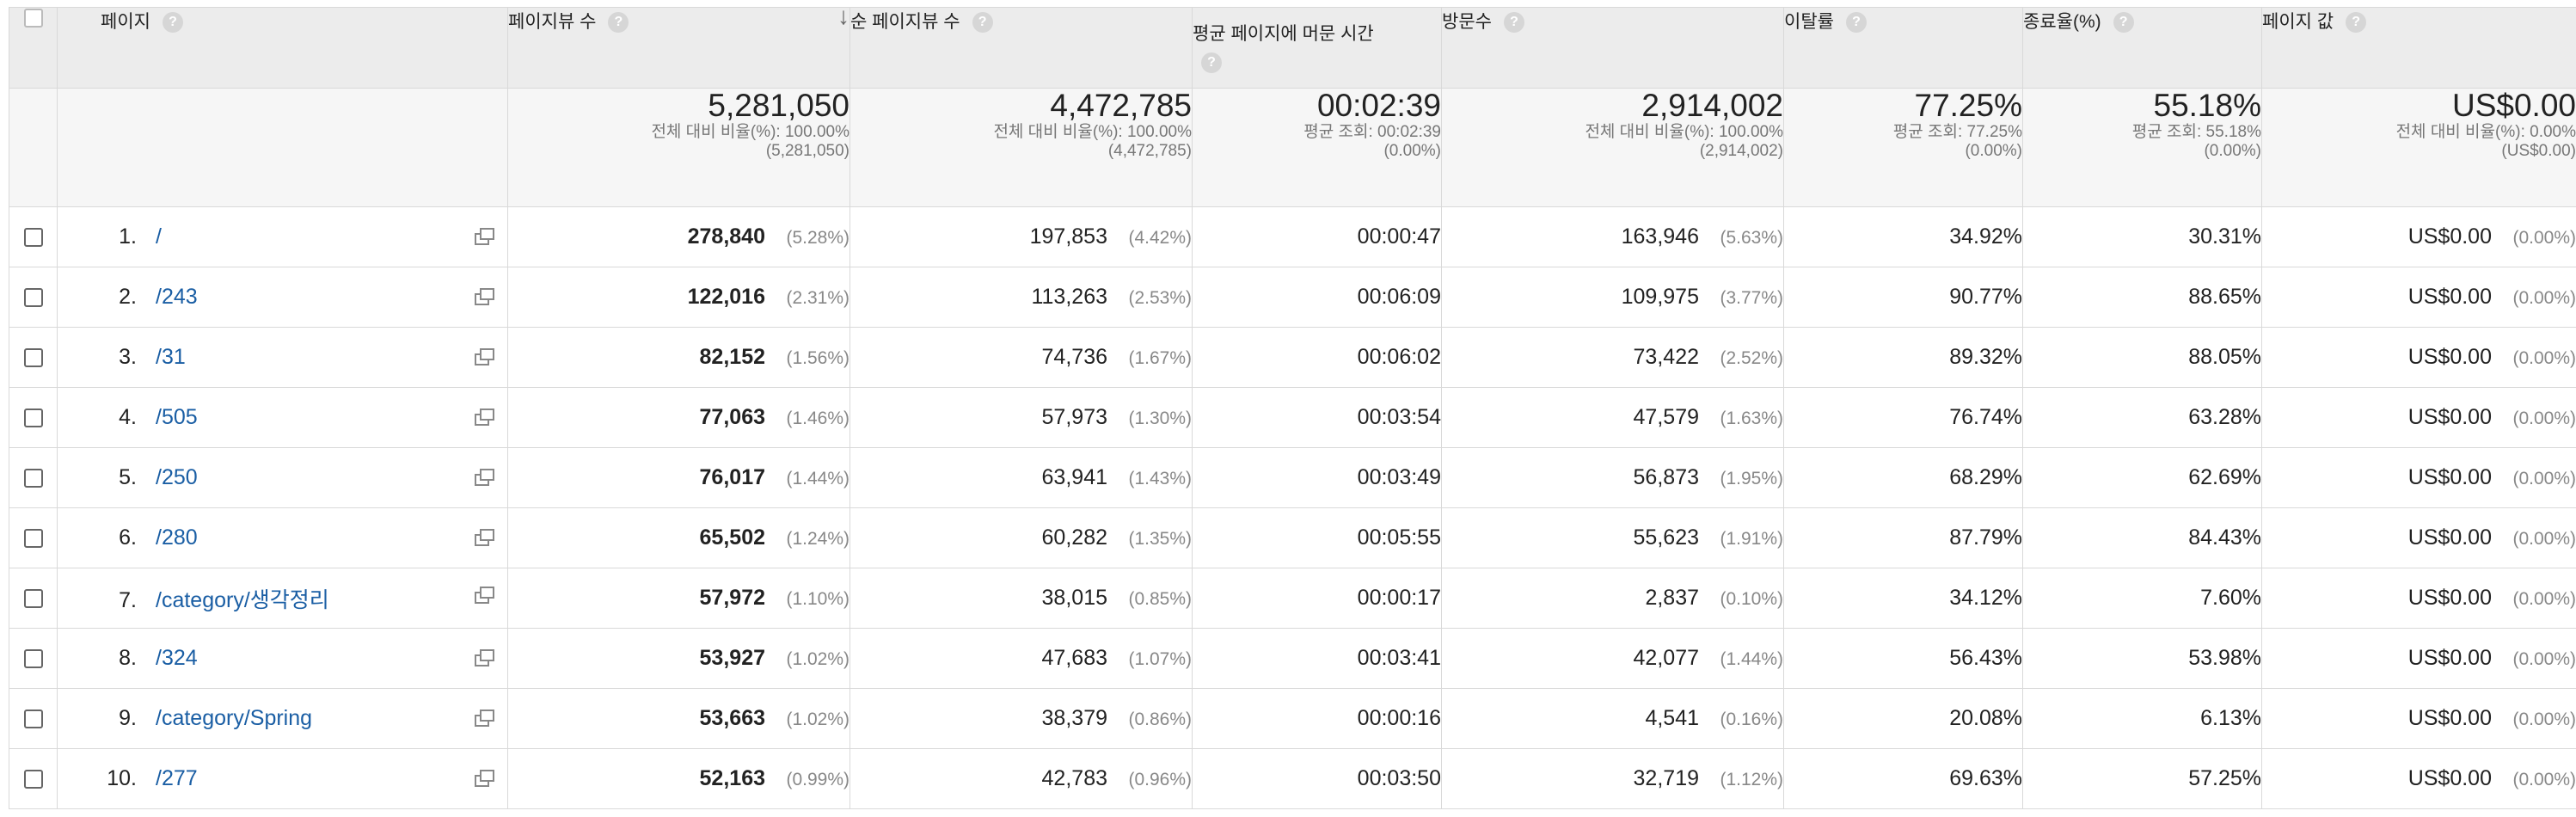  What do you see at coordinates (177, 778) in the screenshot?
I see `page-link: /277` at bounding box center [177, 778].